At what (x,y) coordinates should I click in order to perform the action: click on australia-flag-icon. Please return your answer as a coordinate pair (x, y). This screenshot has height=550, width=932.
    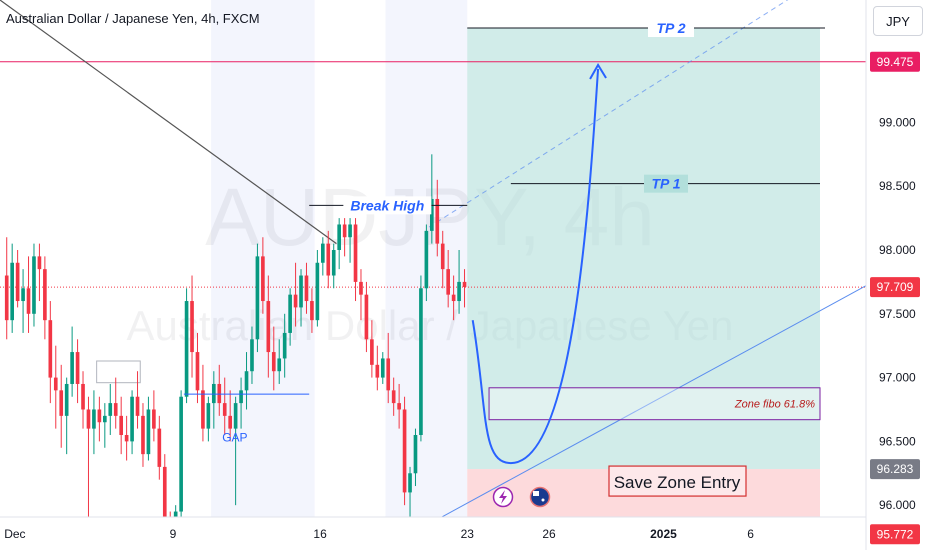
    Looking at the image, I should click on (540, 497).